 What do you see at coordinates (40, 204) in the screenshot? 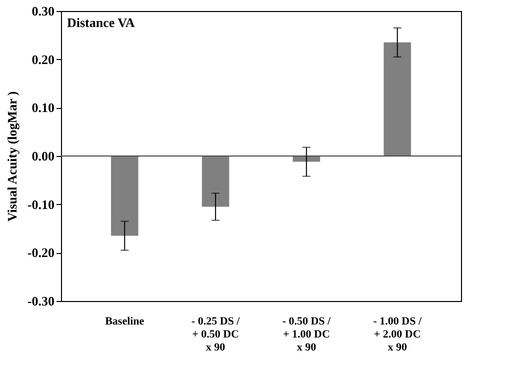
I see `y-tick-label: -0.10` at bounding box center [40, 204].